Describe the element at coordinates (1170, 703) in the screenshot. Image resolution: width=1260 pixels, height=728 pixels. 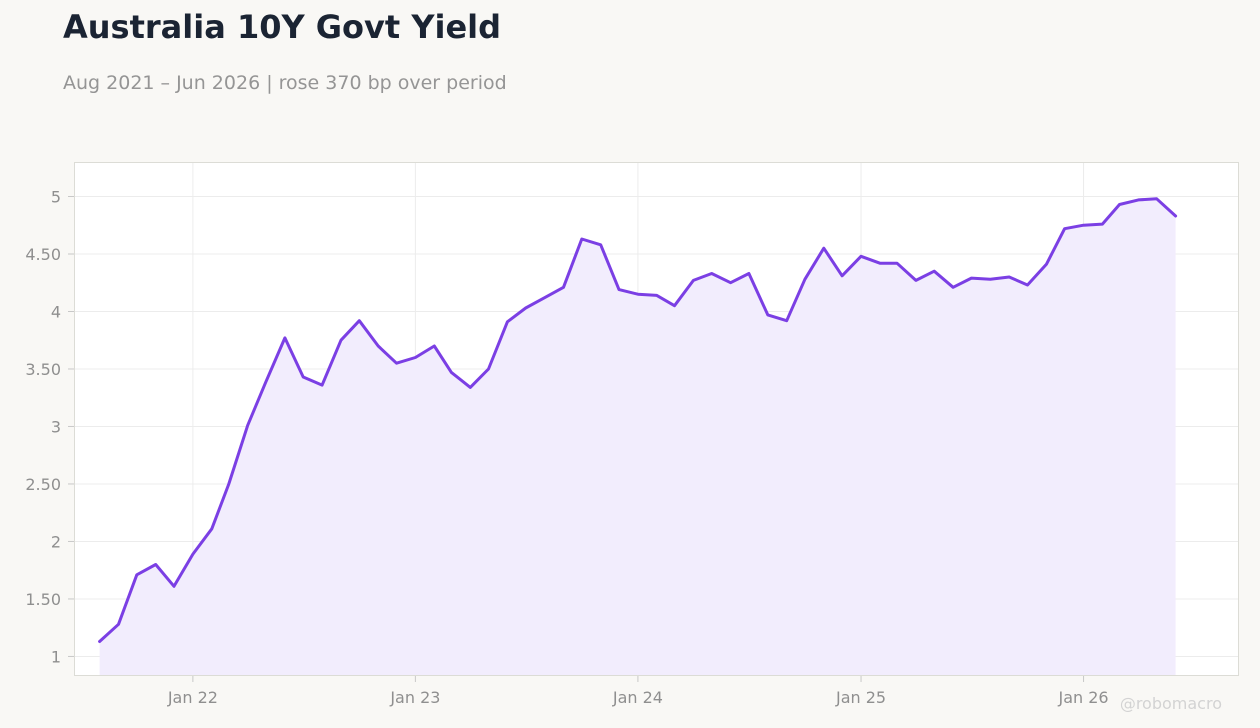
I see `watermark: @robomacro` at that location.